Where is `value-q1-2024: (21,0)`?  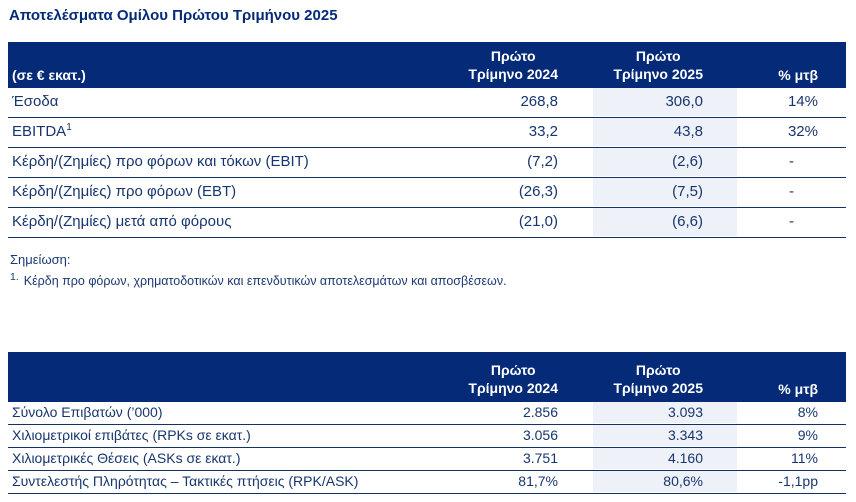
value-q1-2024: (21,0) is located at coordinates (538, 221).